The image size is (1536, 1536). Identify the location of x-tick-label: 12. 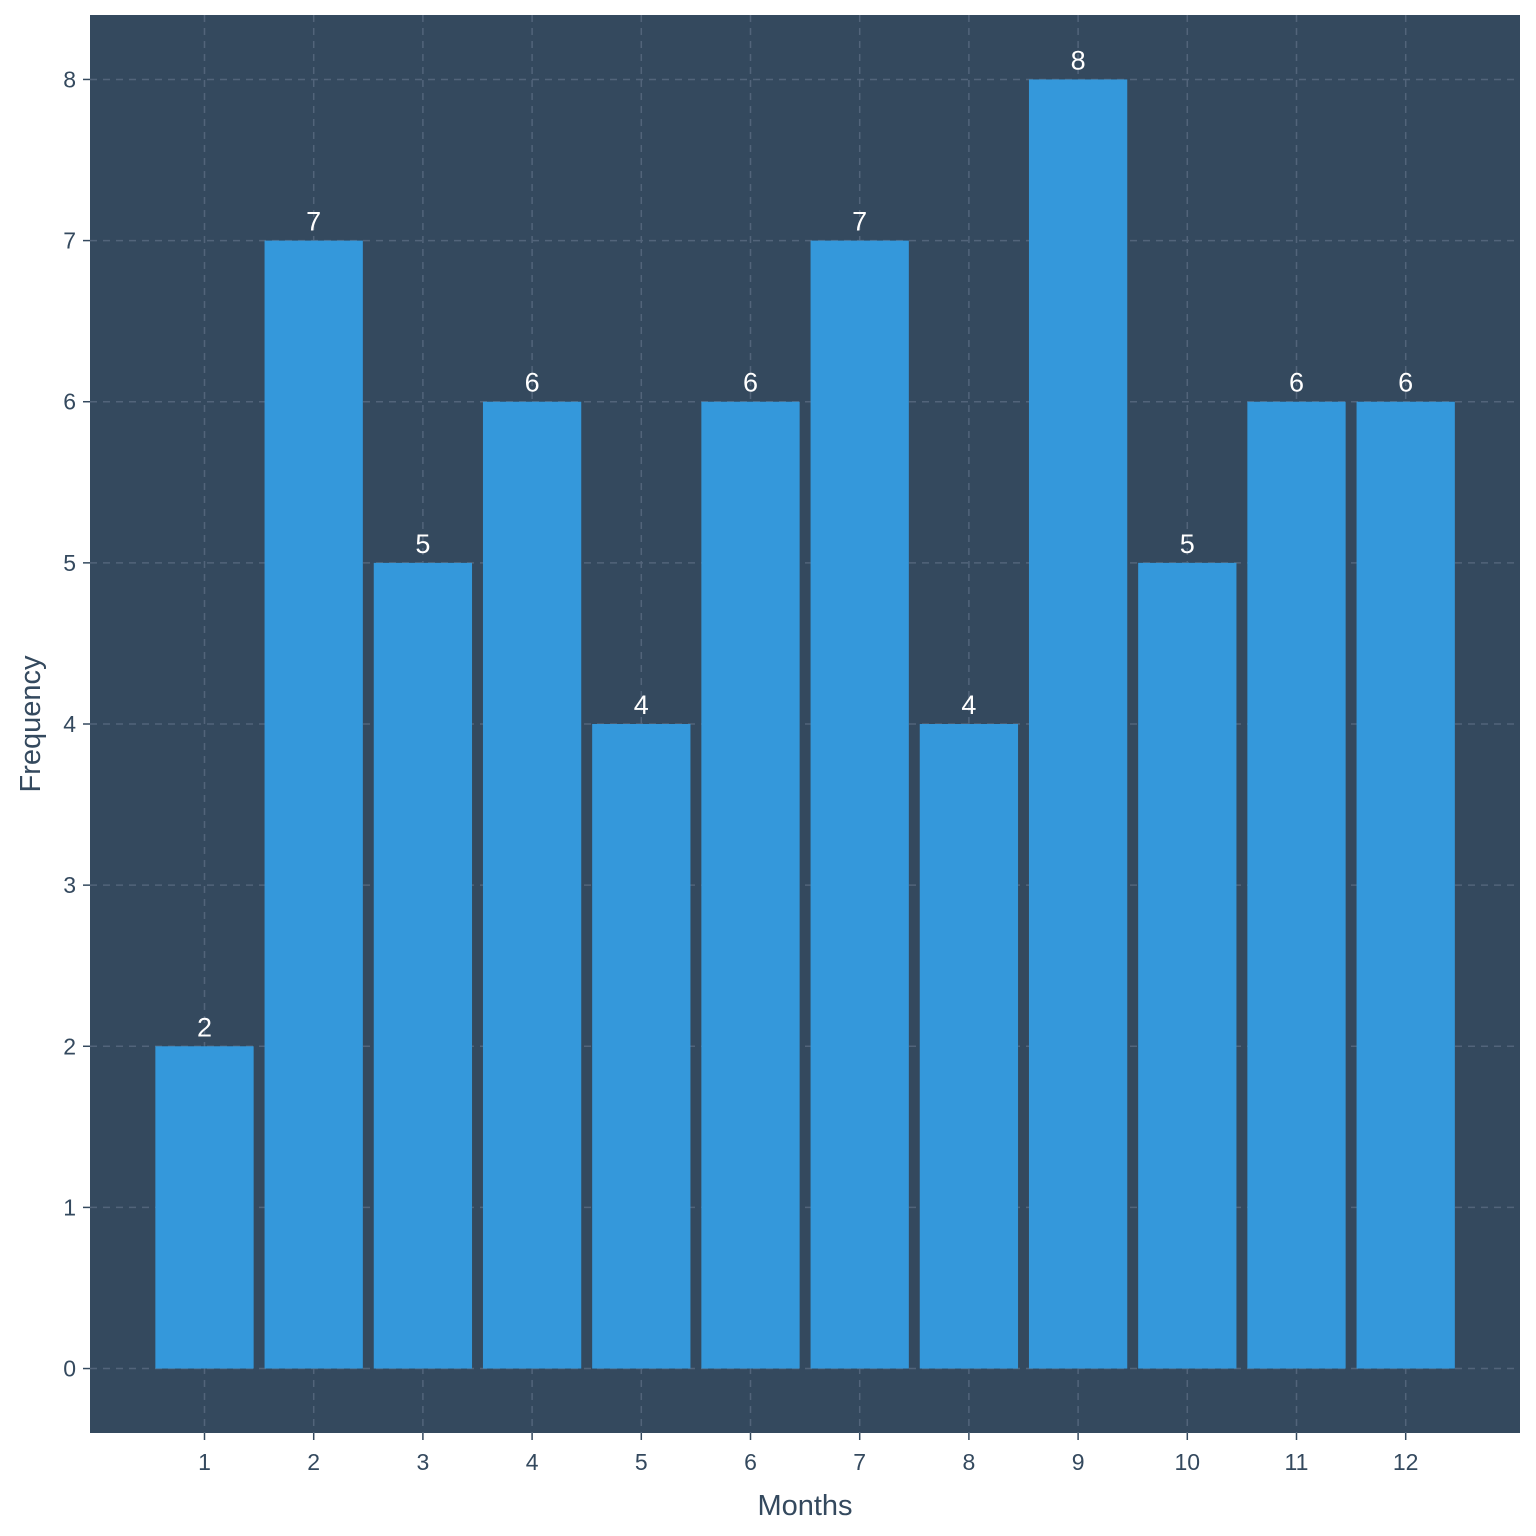
(1406, 1462).